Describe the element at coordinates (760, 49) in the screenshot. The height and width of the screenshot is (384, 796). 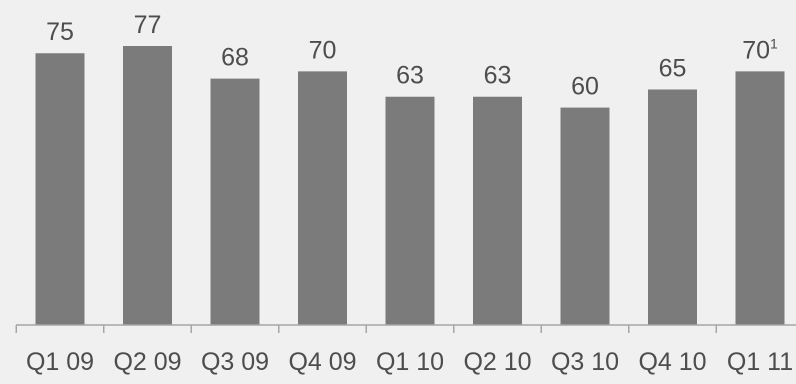
I see `value-label: 701` at that location.